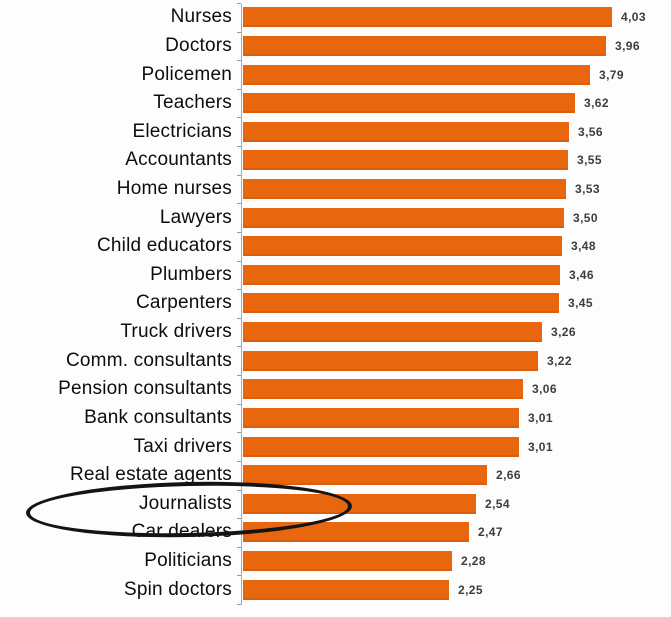 Image resolution: width=671 pixels, height=617 pixels. I want to click on value-label: 2,66, so click(508, 475).